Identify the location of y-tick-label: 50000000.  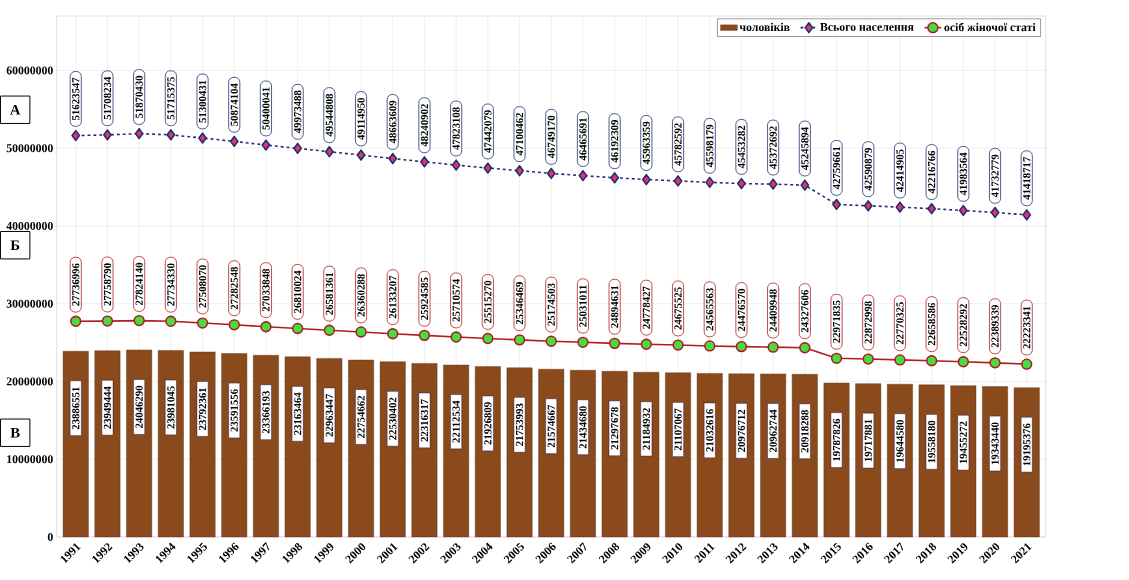
(29, 148).